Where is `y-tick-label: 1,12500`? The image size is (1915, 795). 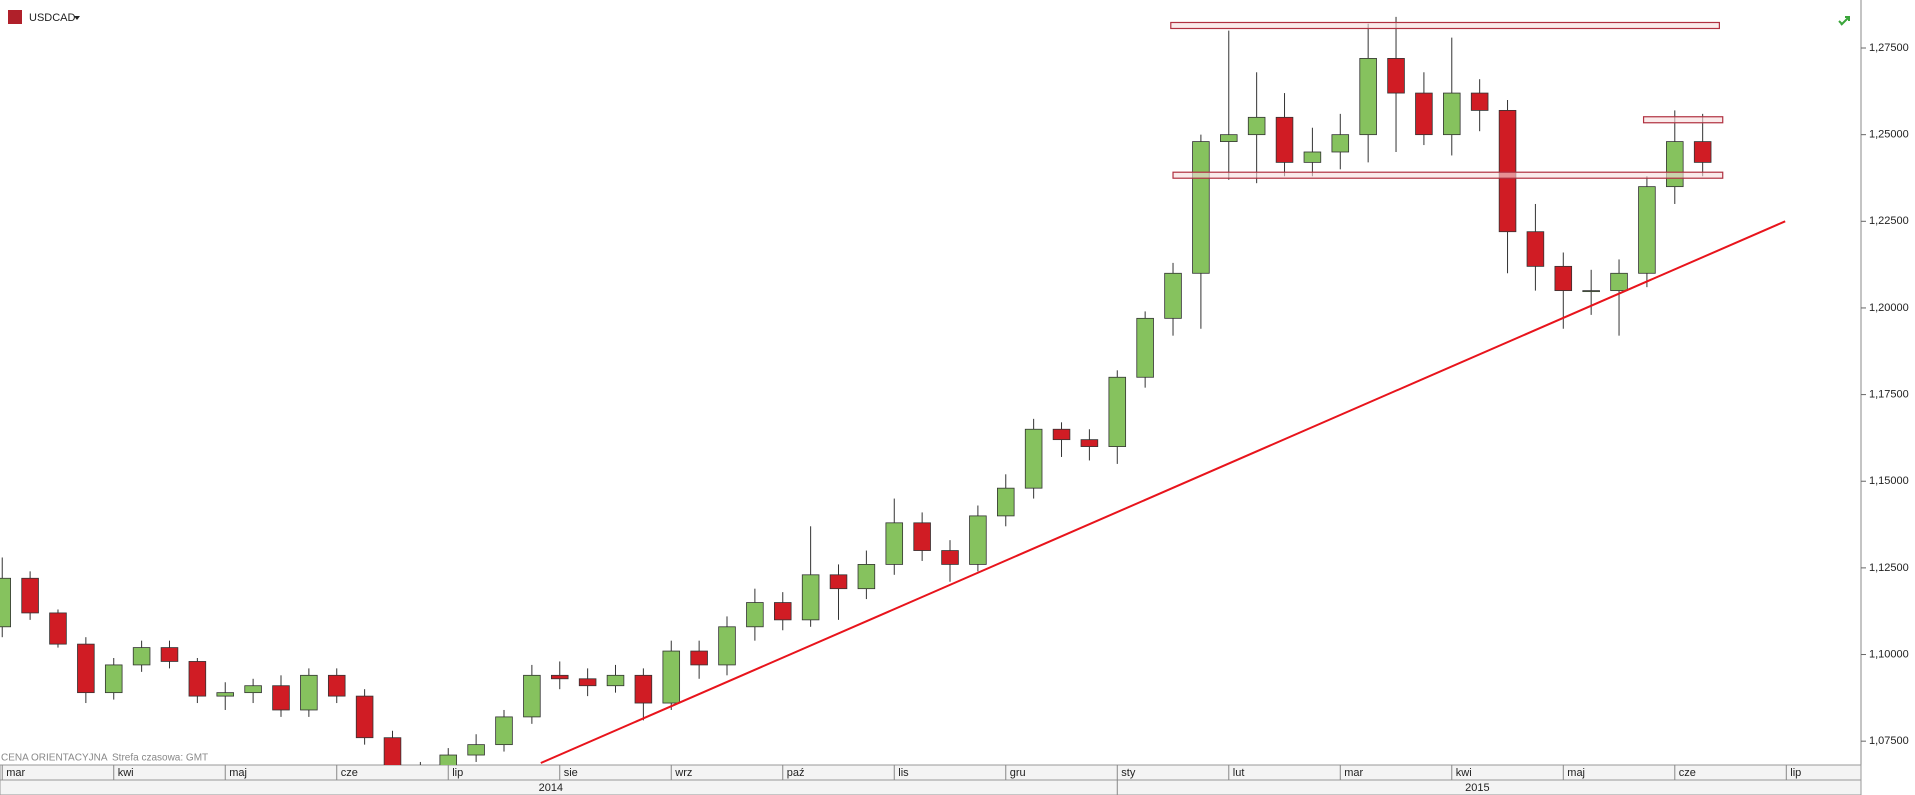 y-tick-label: 1,12500 is located at coordinates (1889, 568).